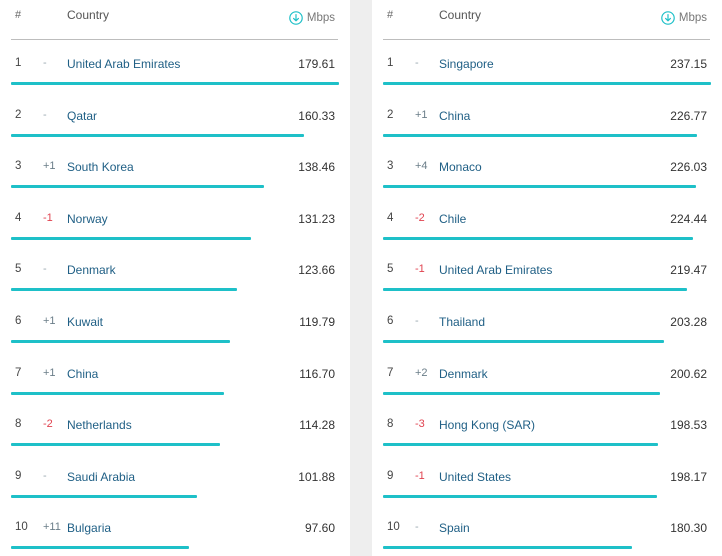  Describe the element at coordinates (89, 528) in the screenshot. I see `country-link: Bulgaria` at that location.